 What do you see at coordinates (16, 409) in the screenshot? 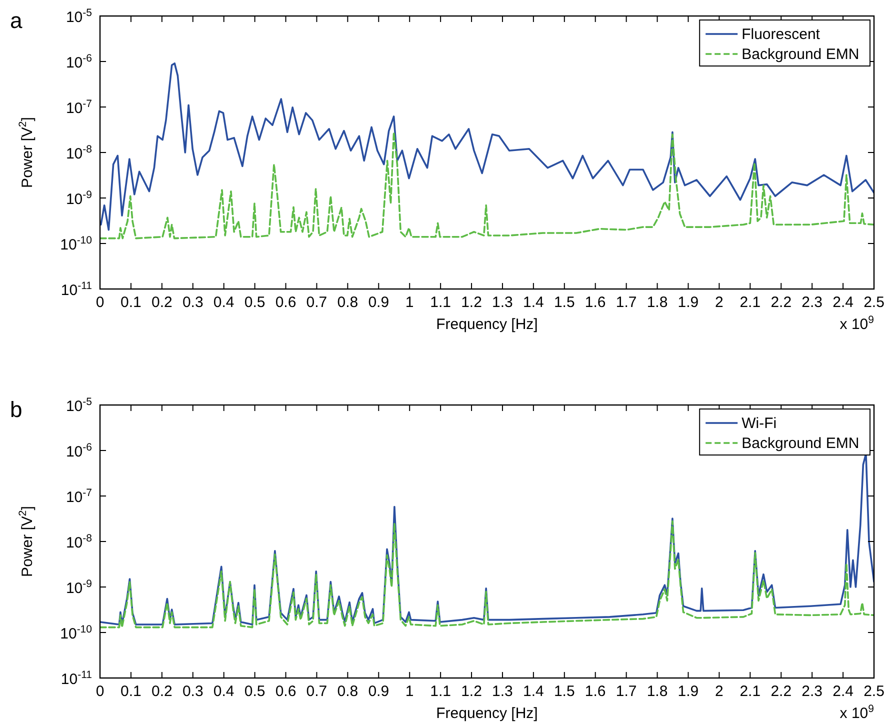
I see `chart-title: b` at bounding box center [16, 409].